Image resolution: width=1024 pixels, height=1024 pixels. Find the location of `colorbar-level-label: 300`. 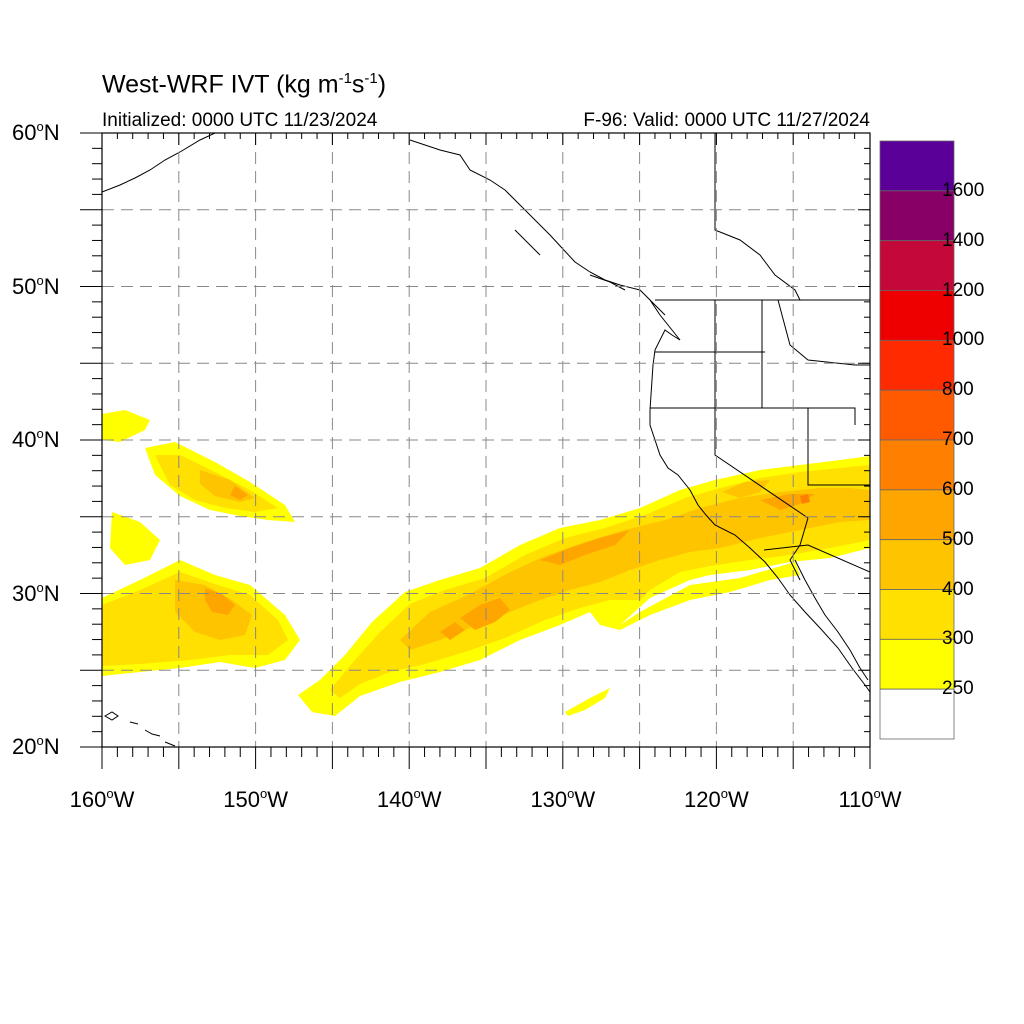

colorbar-level-label: 300 is located at coordinates (958, 639).